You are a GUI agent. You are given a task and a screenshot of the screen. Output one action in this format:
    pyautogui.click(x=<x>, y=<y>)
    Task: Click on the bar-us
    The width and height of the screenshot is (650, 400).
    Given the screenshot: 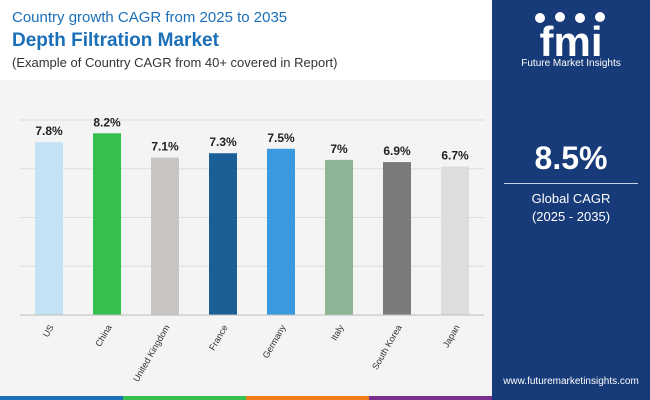 What is the action you would take?
    pyautogui.click(x=49, y=228)
    